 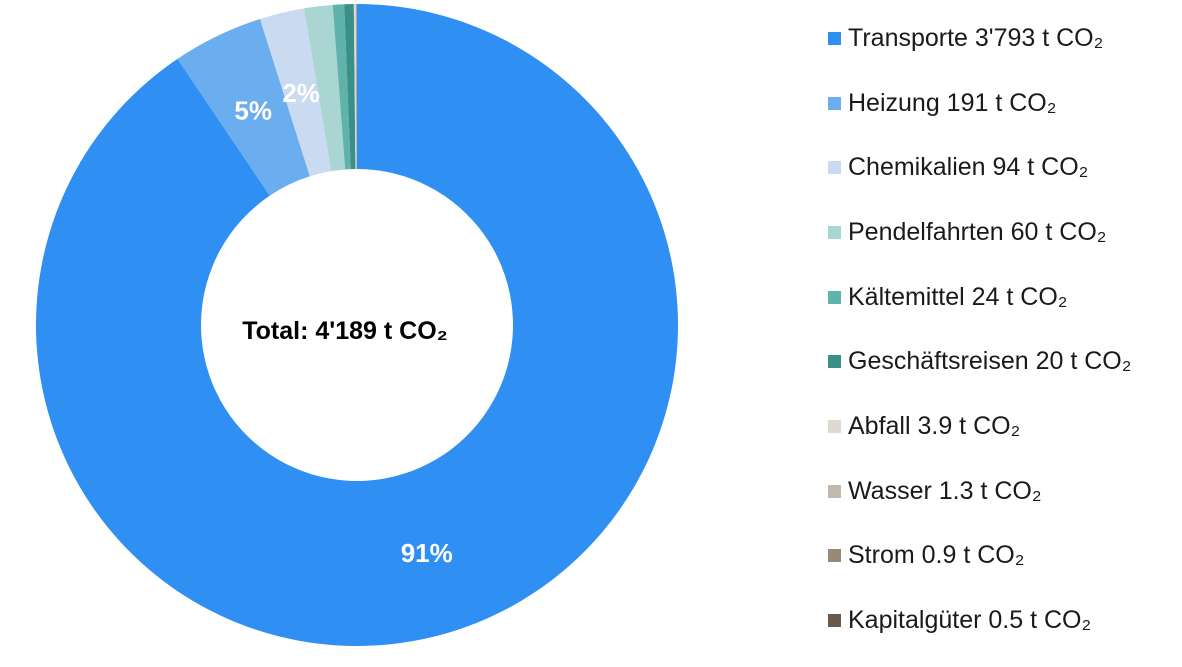 I want to click on legend-item: Transporte 3'793 t CO₂, so click(x=979, y=38).